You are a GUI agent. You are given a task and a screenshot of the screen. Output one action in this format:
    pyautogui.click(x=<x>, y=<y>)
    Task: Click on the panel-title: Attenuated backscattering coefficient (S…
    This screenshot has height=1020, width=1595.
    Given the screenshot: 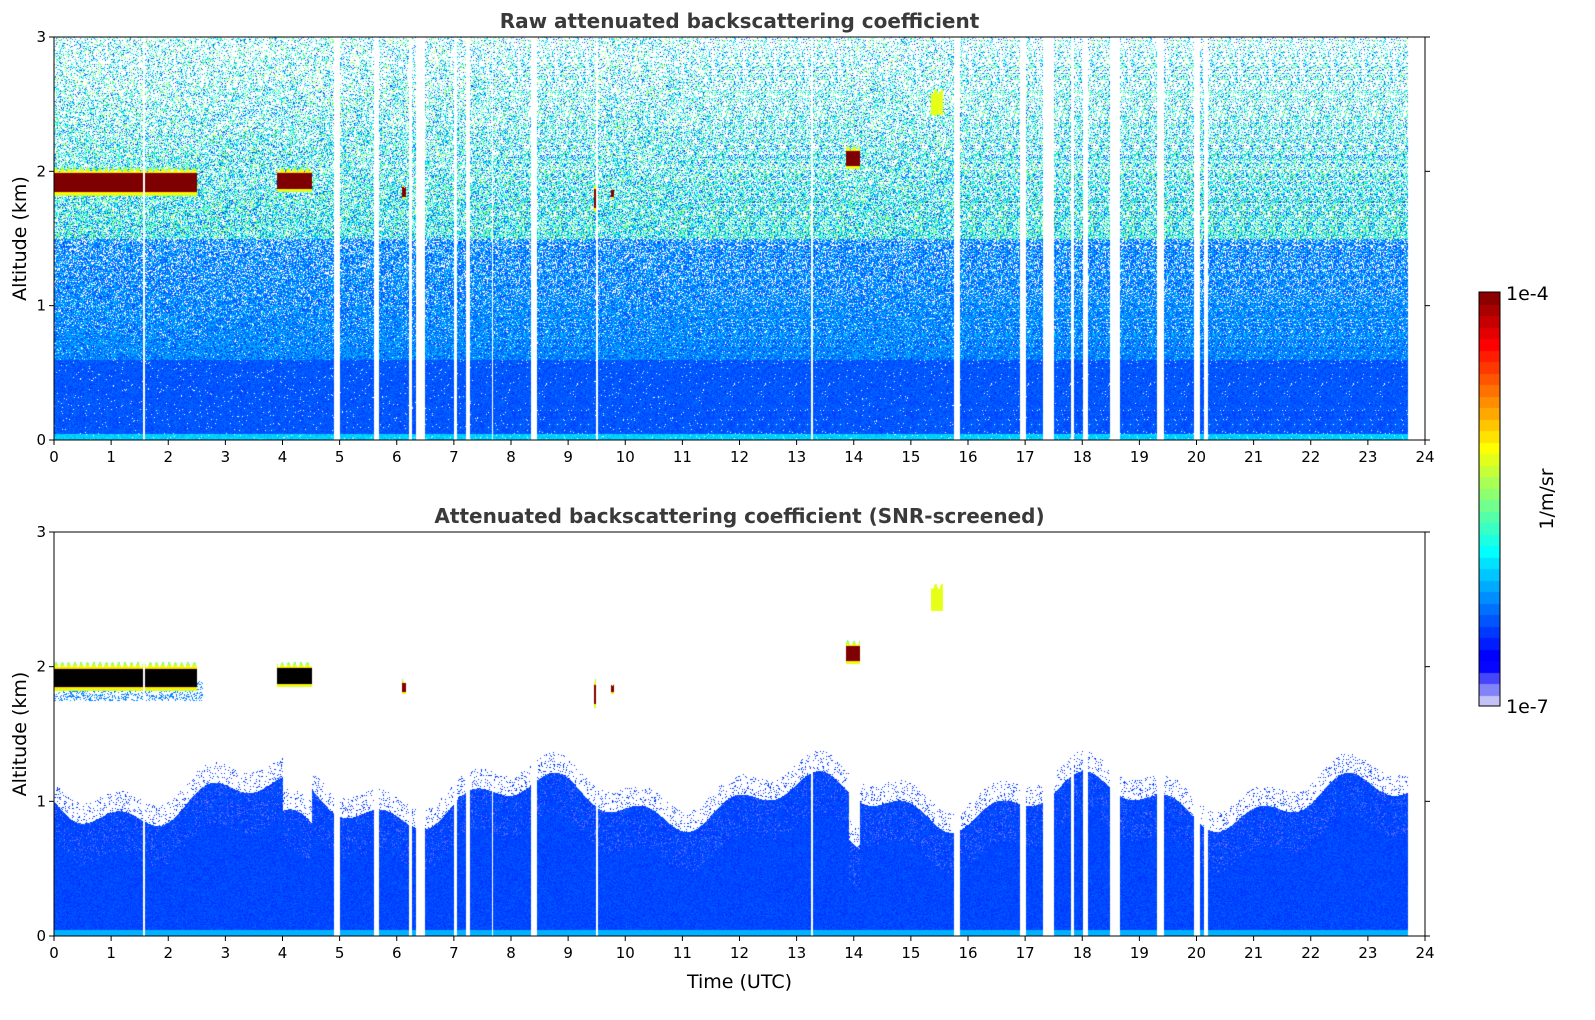 What is the action you would take?
    pyautogui.click(x=739, y=516)
    